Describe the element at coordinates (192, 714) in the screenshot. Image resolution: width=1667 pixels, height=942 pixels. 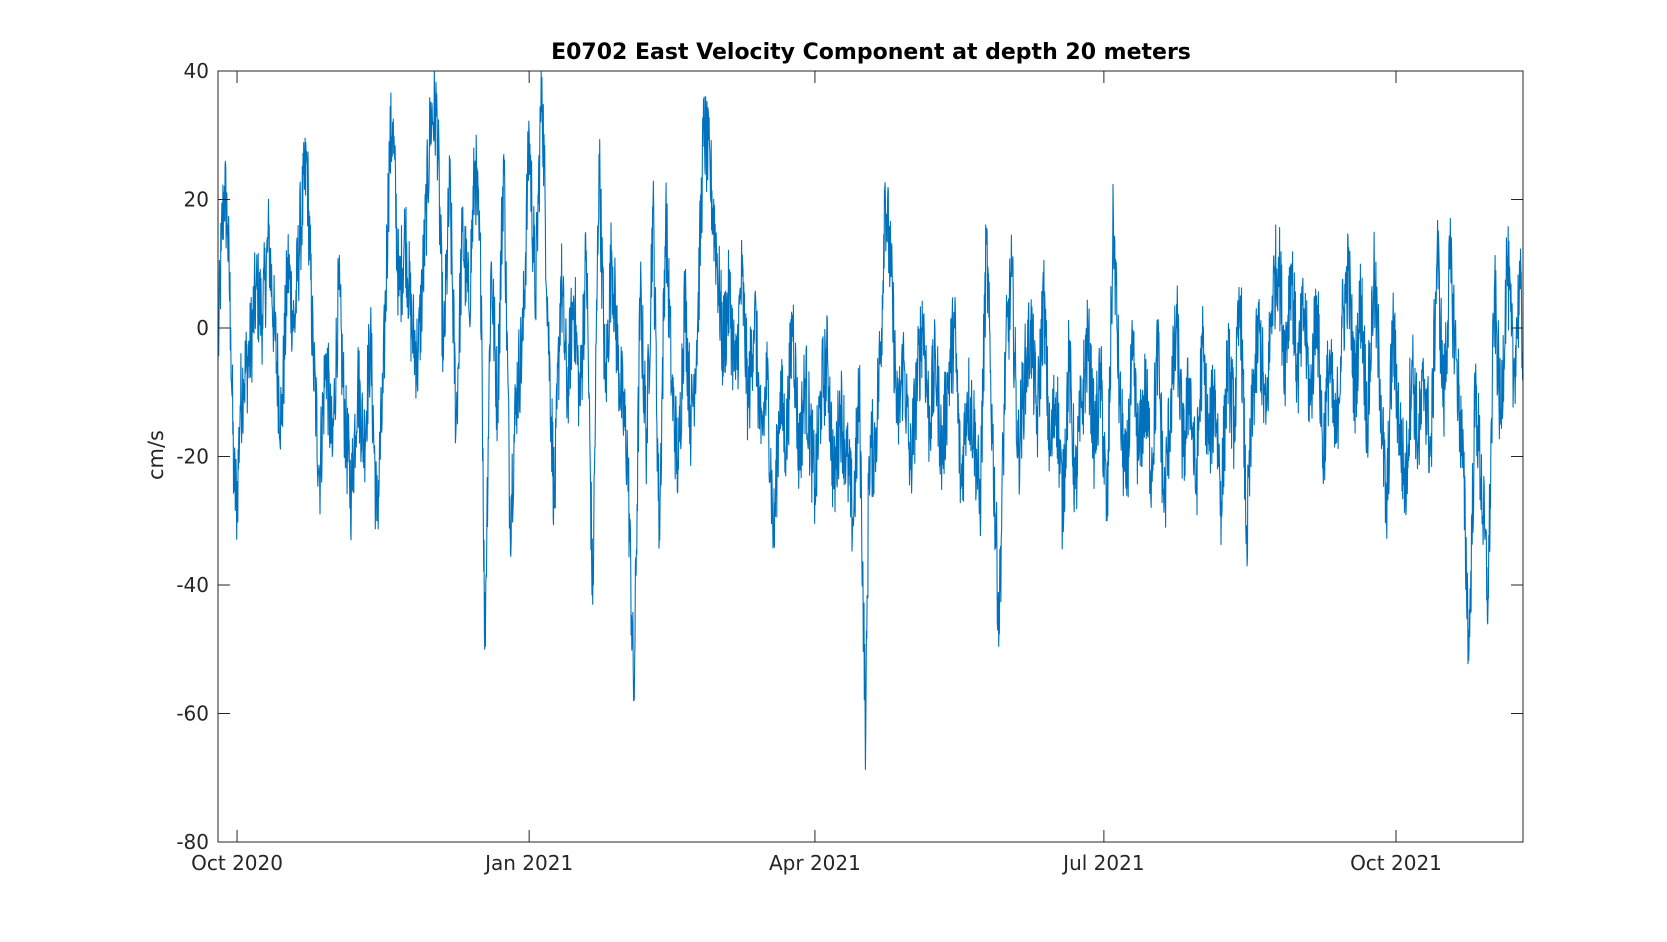
I see `y-tick-label: -60` at that location.